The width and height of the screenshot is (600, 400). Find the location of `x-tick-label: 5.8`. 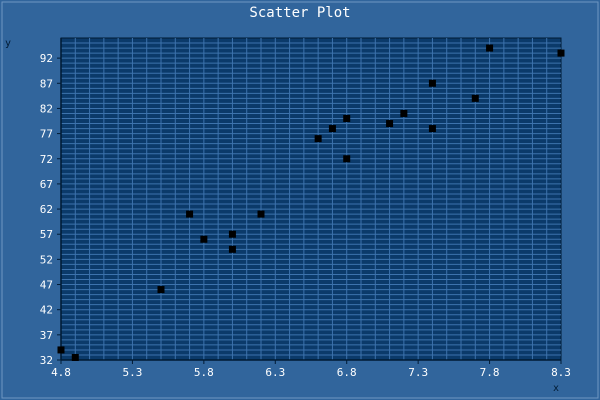

x-tick-label: 5.8 is located at coordinates (204, 372).